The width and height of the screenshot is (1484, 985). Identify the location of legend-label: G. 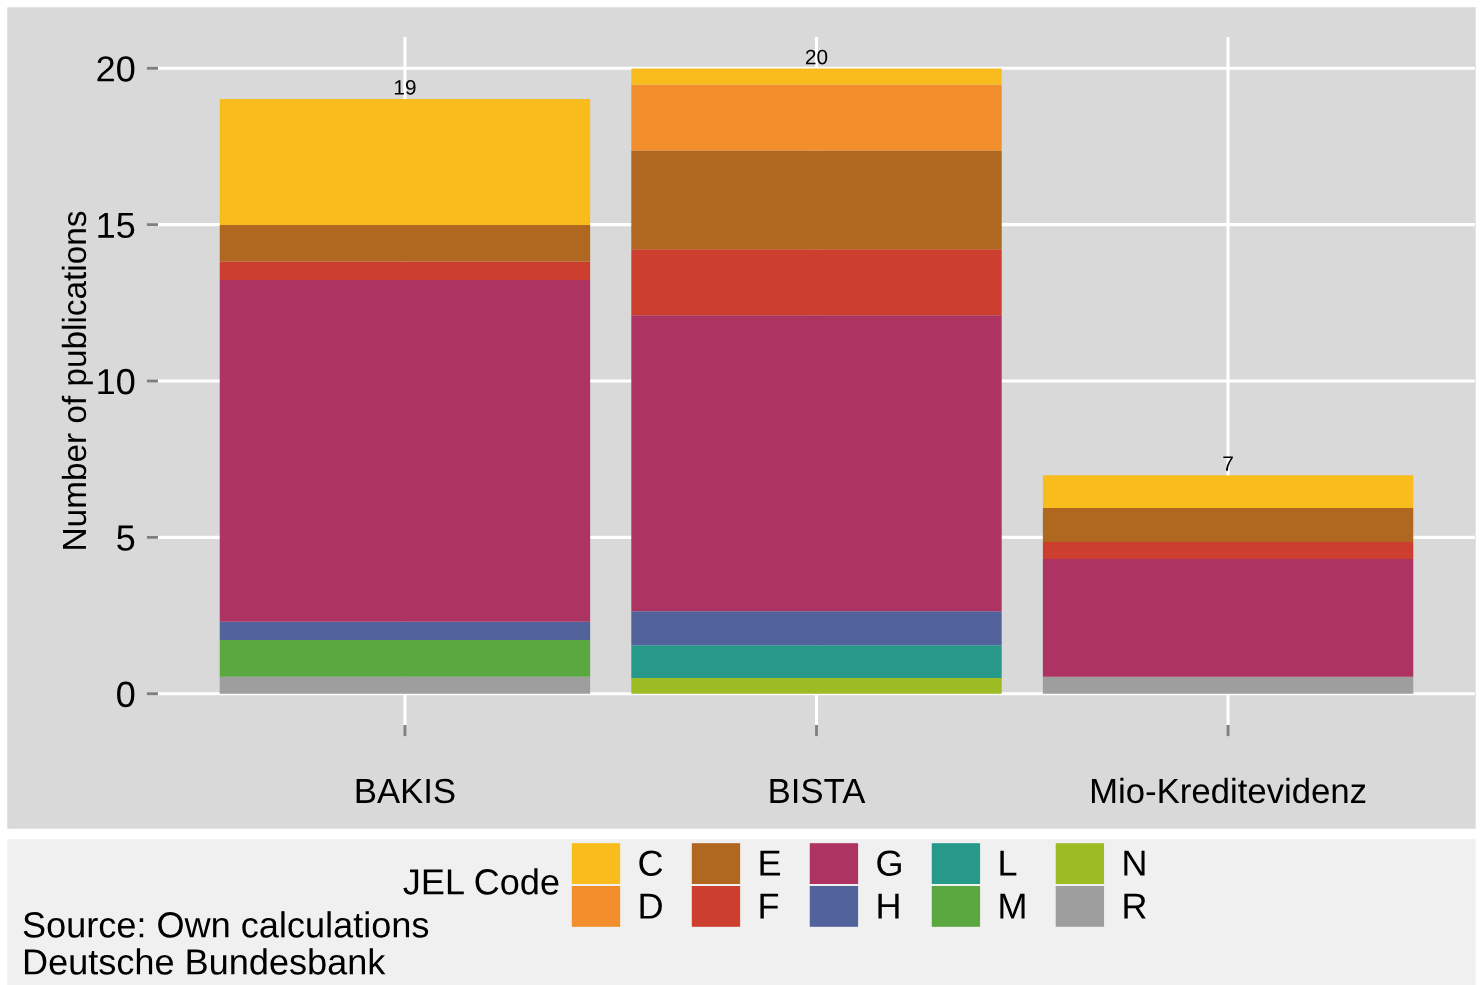
(889, 863).